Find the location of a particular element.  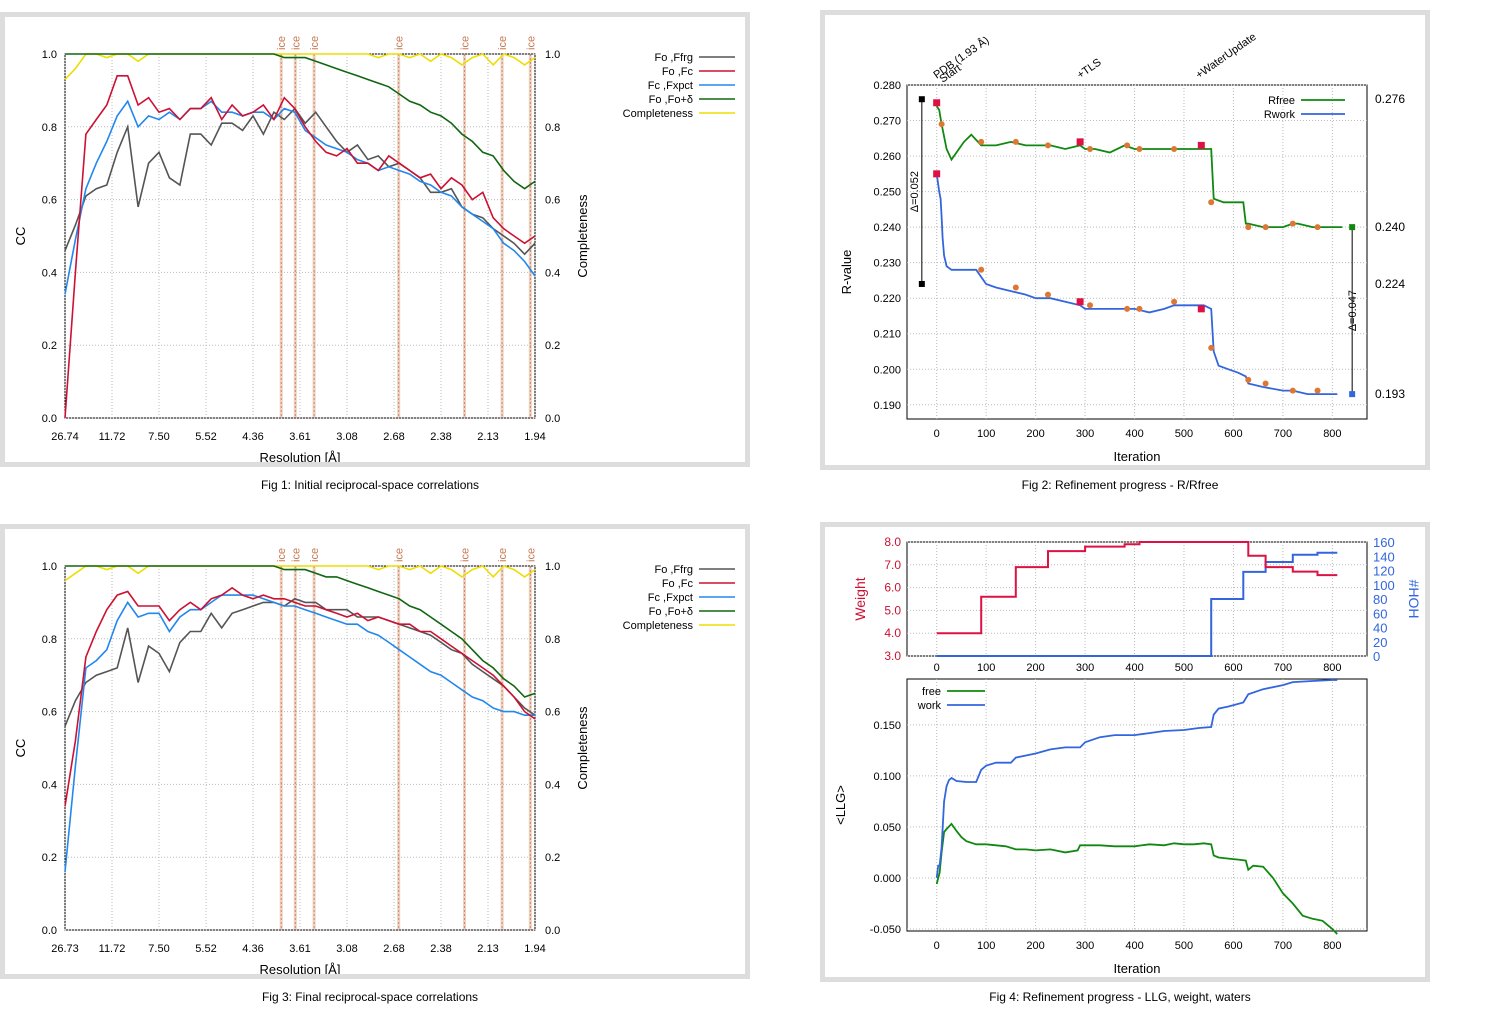

fig4-top-x-tick-label: 600 is located at coordinates (1233, 668).